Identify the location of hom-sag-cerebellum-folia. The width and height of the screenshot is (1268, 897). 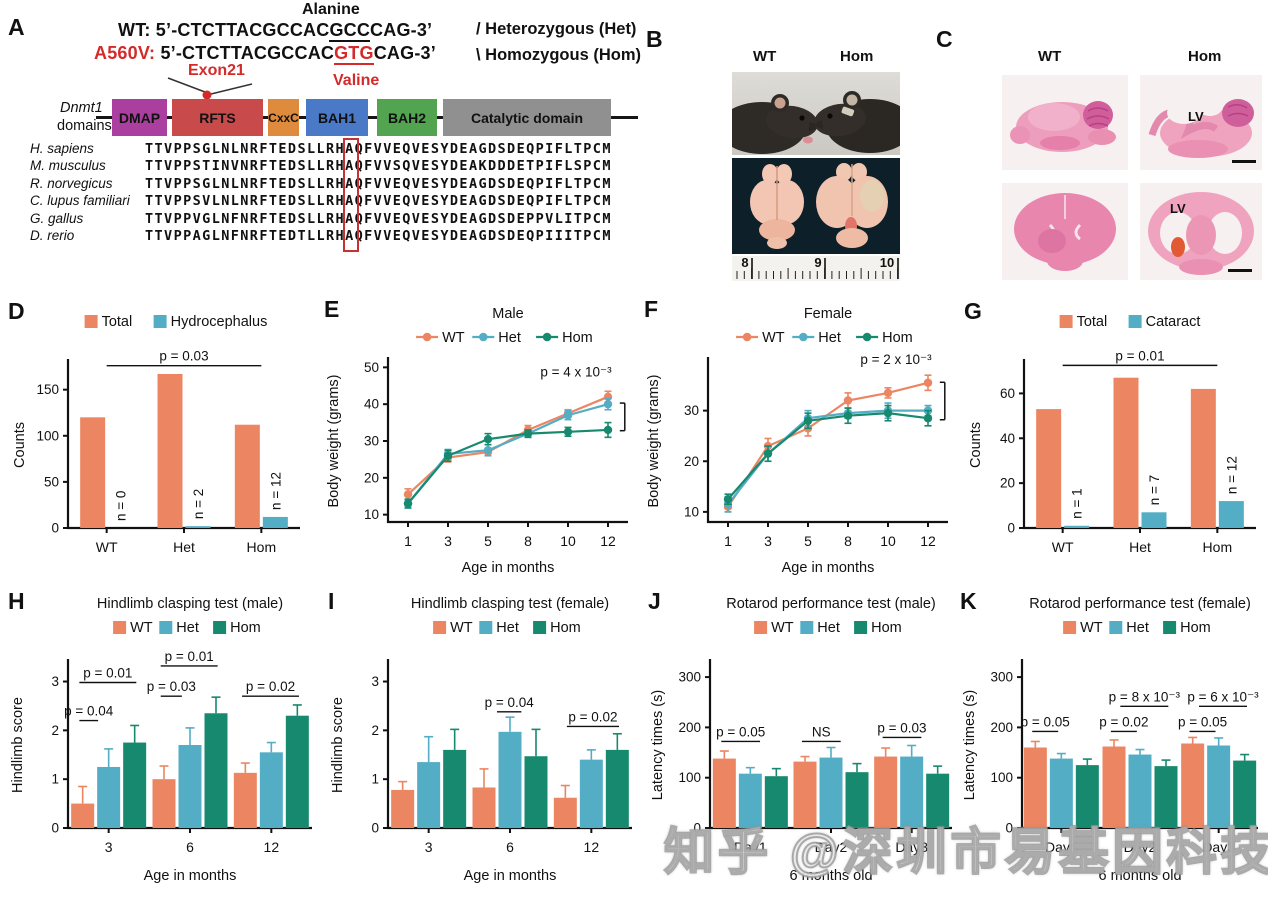
(1238, 110).